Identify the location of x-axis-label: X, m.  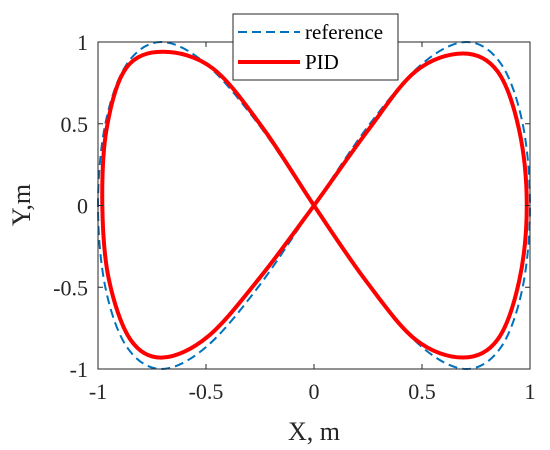
(314, 431).